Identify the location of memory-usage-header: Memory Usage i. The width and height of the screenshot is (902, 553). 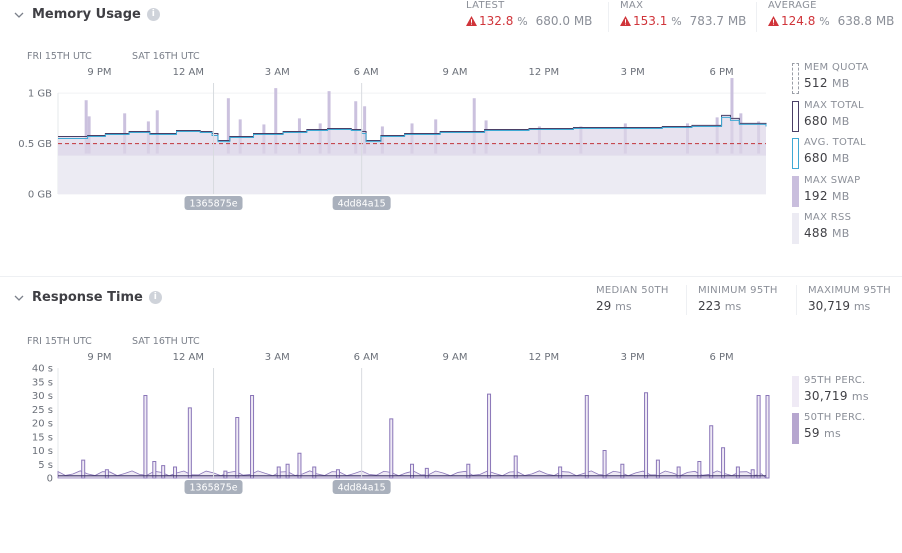
(86, 14).